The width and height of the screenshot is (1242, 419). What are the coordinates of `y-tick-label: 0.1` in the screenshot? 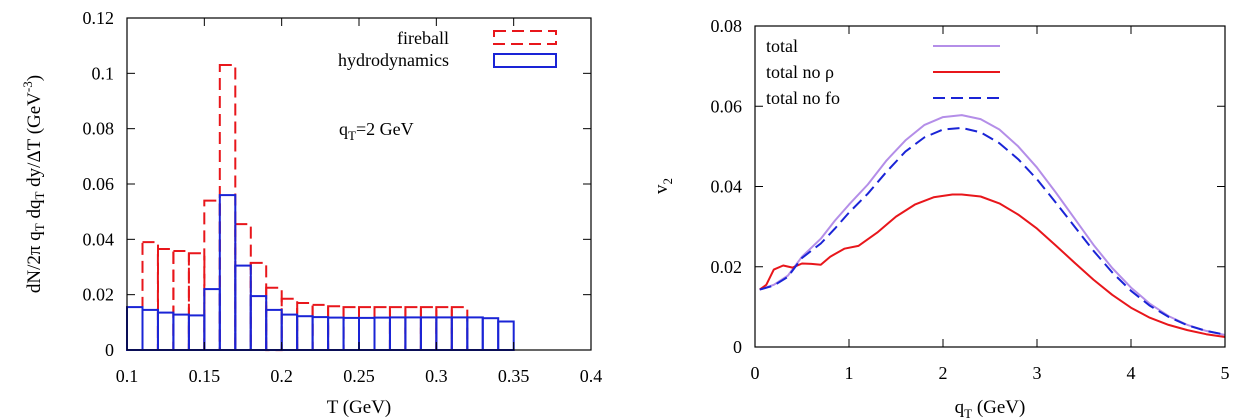 It's located at (103, 73).